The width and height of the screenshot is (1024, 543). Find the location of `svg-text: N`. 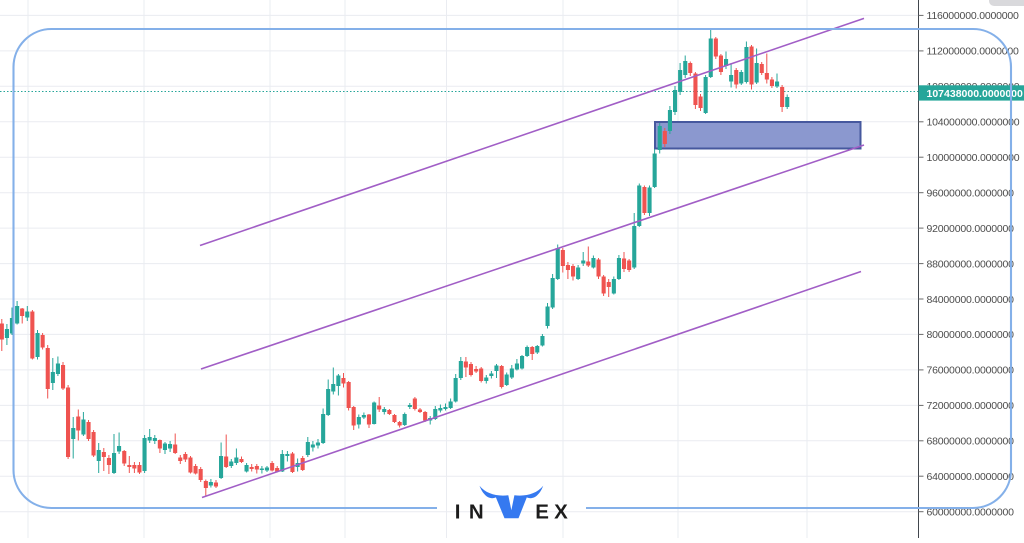

svg-text: N is located at coordinates (476, 511).